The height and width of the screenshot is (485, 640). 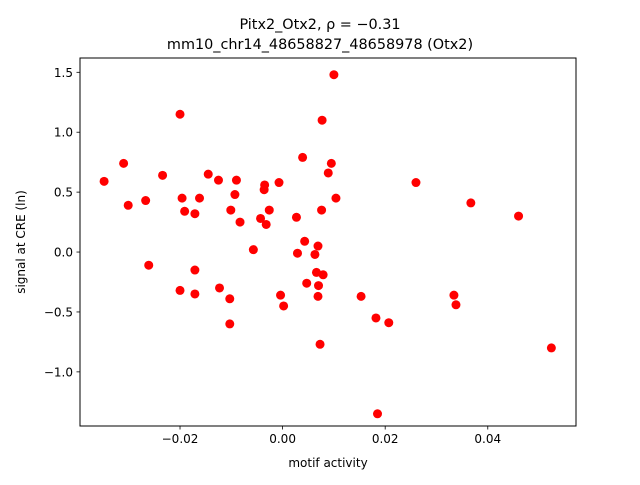 I want to click on x-tick-label: 0.00, so click(x=282, y=439).